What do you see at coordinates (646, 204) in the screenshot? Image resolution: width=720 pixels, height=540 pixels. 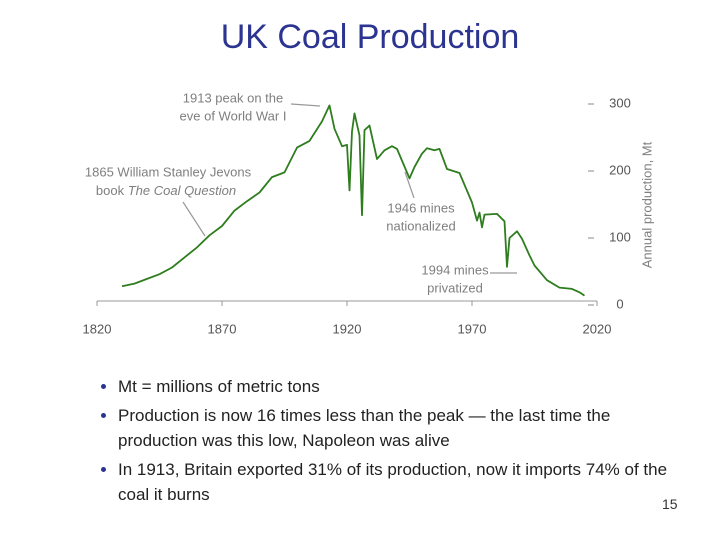 I see `y-axis-title: Annual production, Mt` at bounding box center [646, 204].